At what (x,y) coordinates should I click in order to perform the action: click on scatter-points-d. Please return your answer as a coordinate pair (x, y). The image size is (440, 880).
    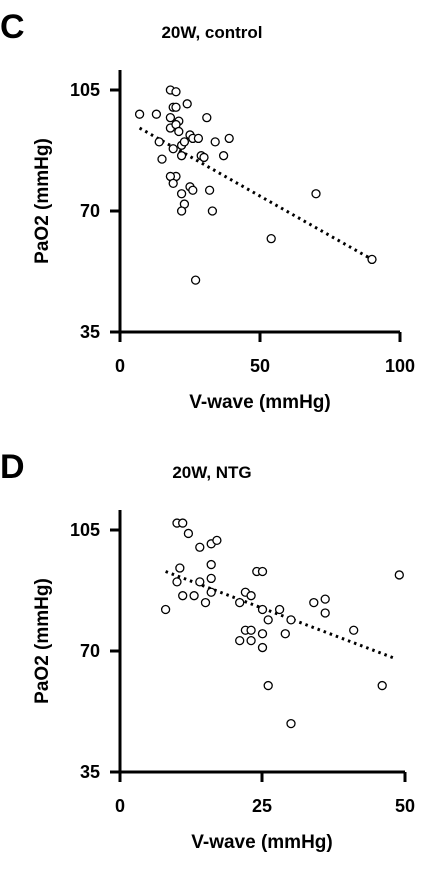
    Looking at the image, I should click on (282, 623).